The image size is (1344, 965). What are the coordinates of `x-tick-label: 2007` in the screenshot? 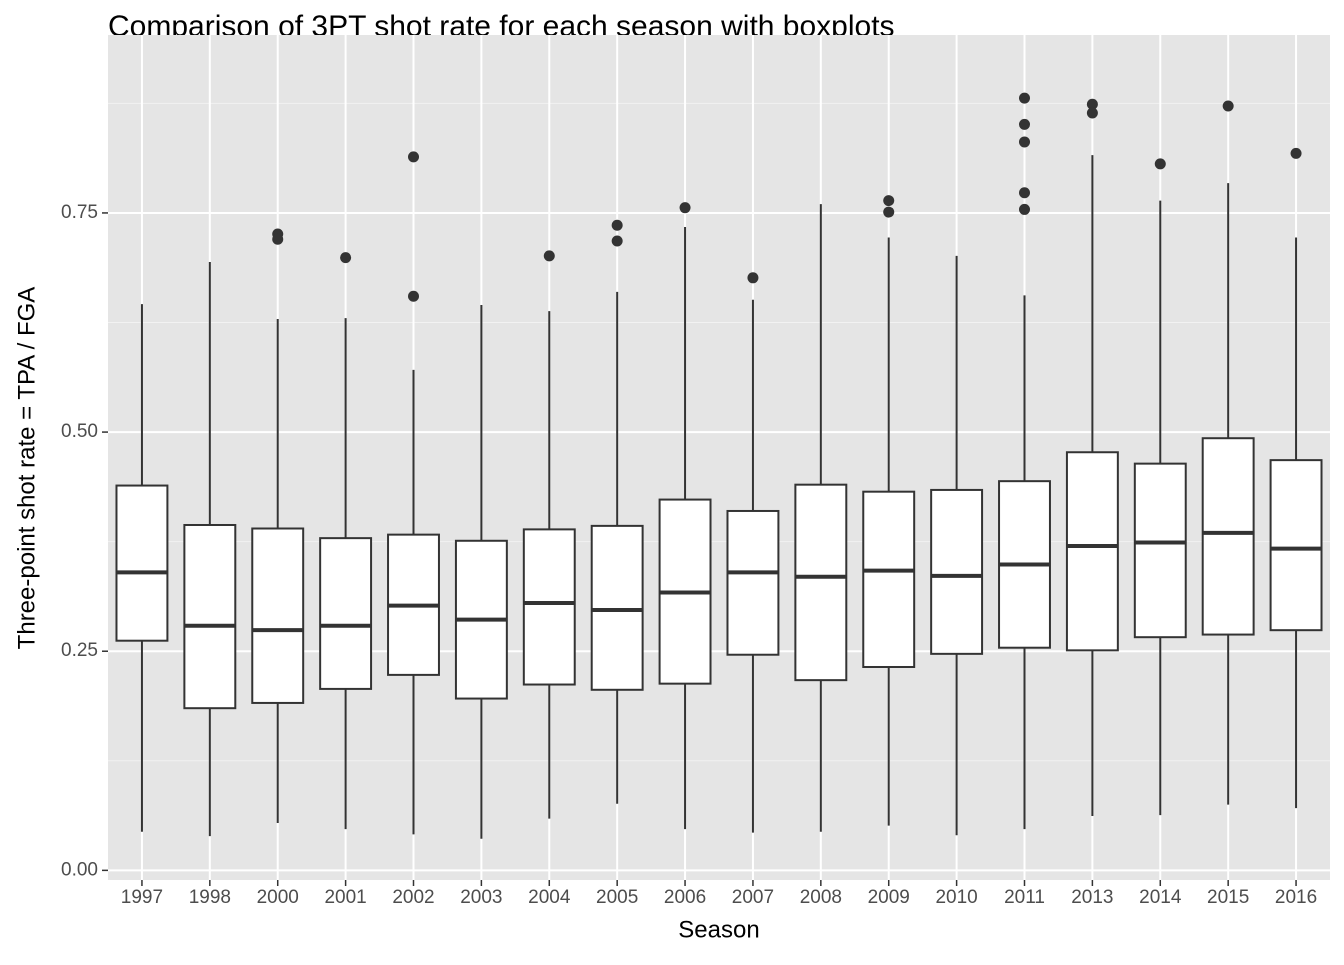 It's located at (753, 897).